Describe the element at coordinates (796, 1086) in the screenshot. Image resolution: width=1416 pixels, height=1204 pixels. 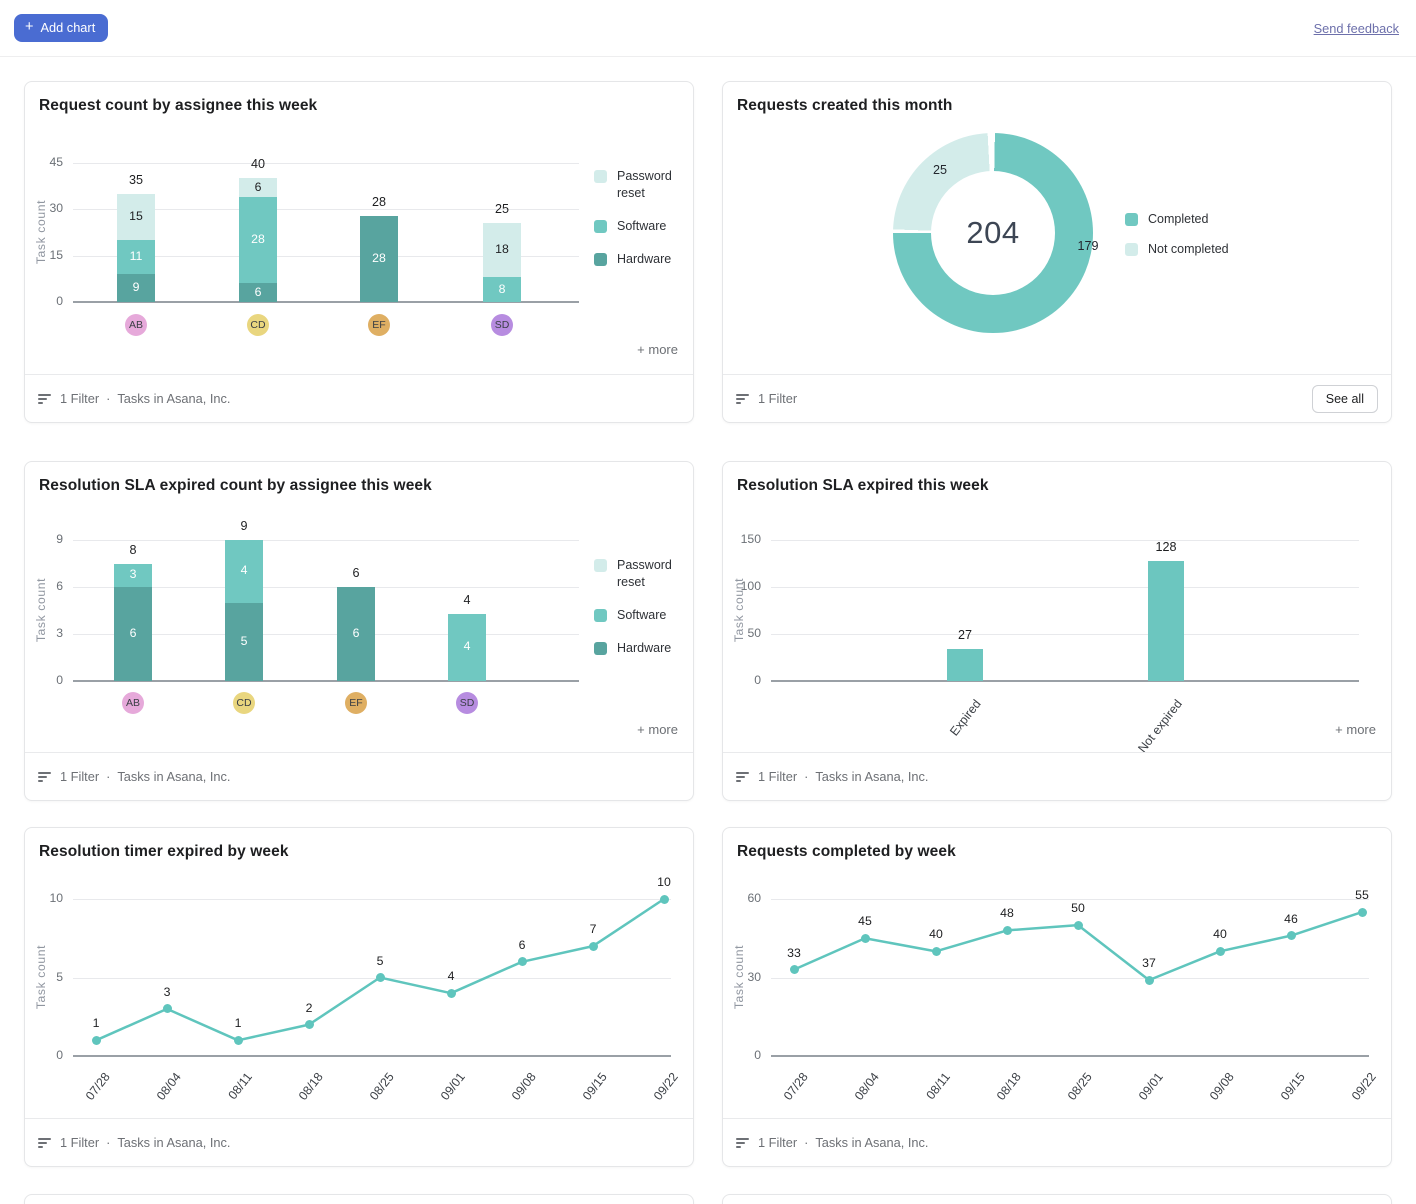
I see `x-axis-label: 07/28` at that location.